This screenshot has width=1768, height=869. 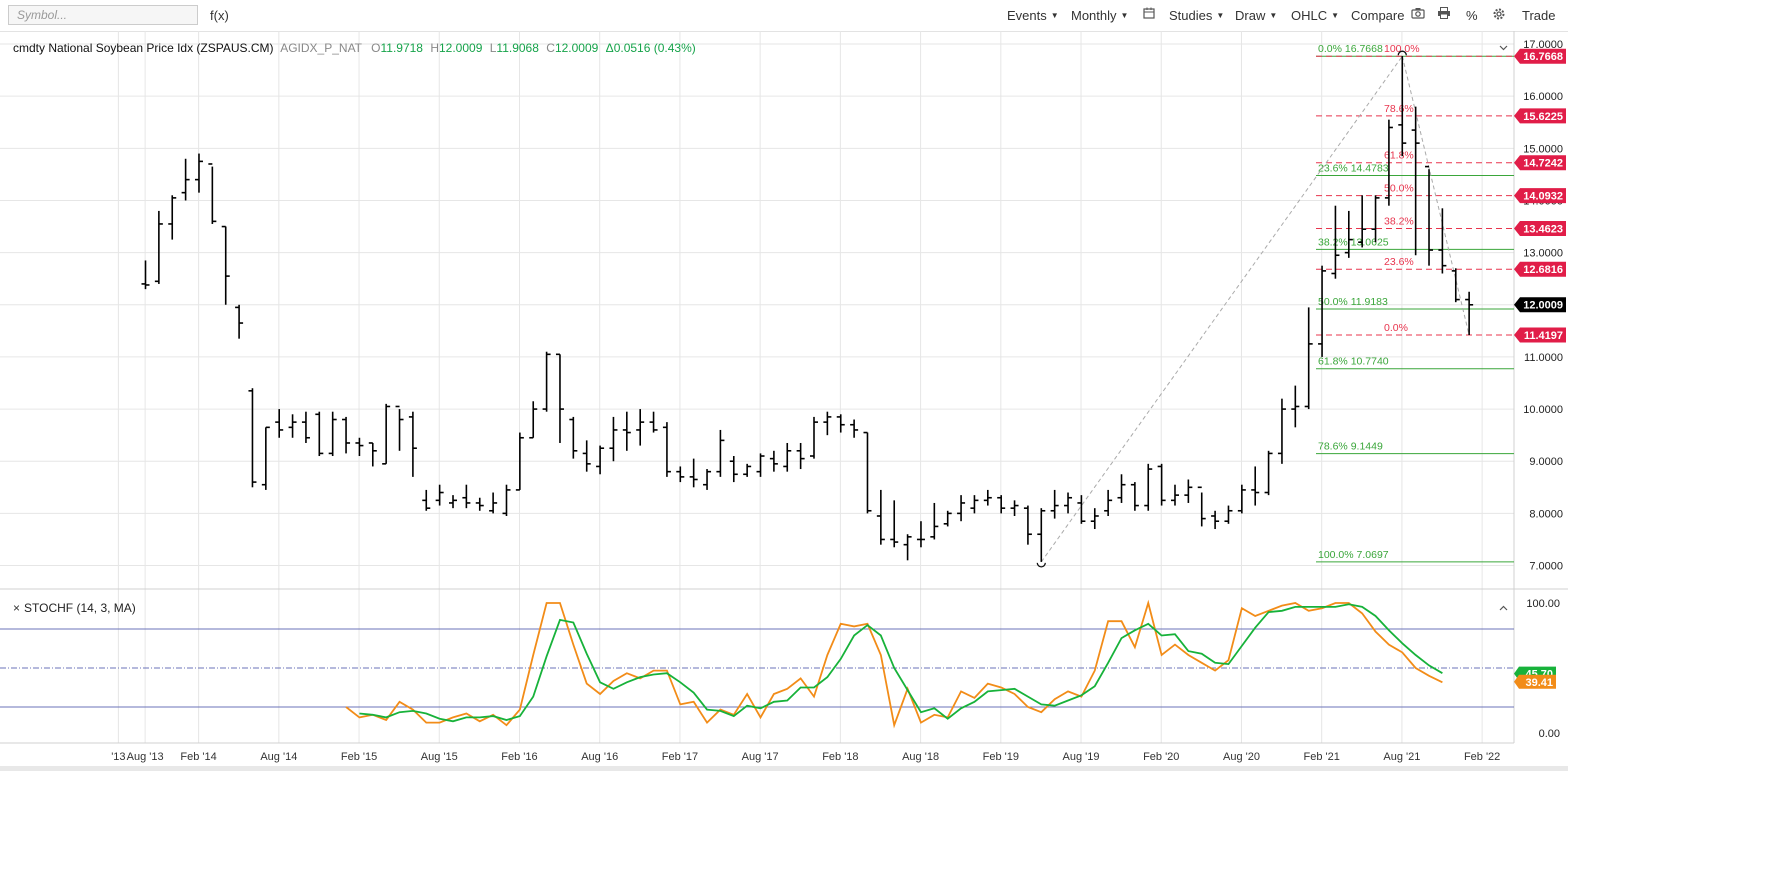 What do you see at coordinates (1444, 14) in the screenshot?
I see `print-icon` at bounding box center [1444, 14].